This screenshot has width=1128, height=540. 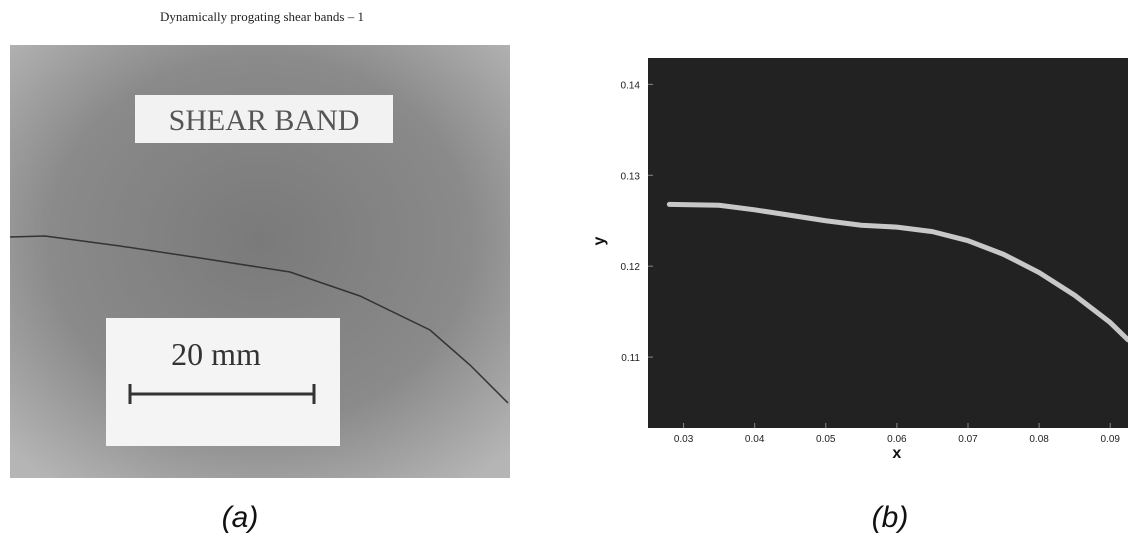 What do you see at coordinates (240, 517) in the screenshot?
I see `caption-a: (a)` at bounding box center [240, 517].